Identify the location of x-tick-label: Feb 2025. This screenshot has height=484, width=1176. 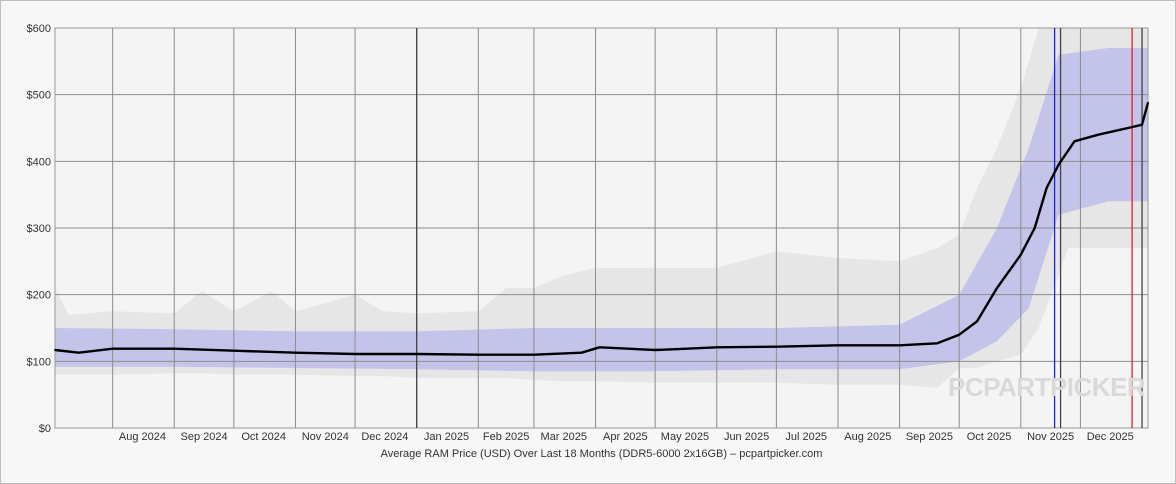
(506, 437).